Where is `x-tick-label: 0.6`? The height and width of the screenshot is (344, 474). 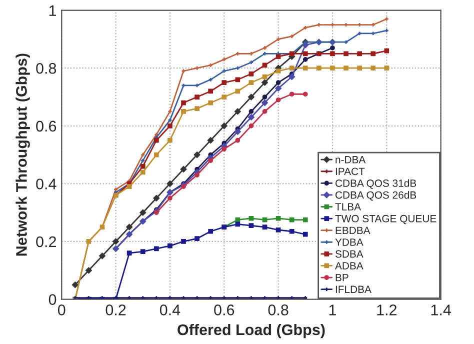 x-tick-label: 0.6 is located at coordinates (224, 310).